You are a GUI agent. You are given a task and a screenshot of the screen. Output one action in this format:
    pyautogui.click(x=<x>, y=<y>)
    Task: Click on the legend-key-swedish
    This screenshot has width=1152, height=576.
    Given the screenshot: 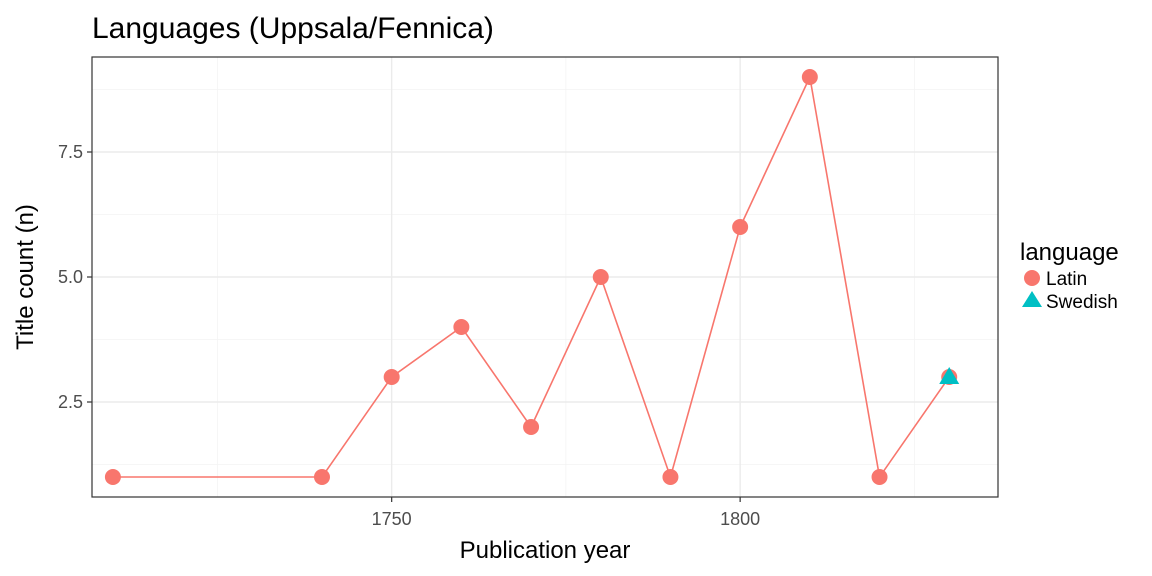 What is the action you would take?
    pyautogui.click(x=1032, y=299)
    